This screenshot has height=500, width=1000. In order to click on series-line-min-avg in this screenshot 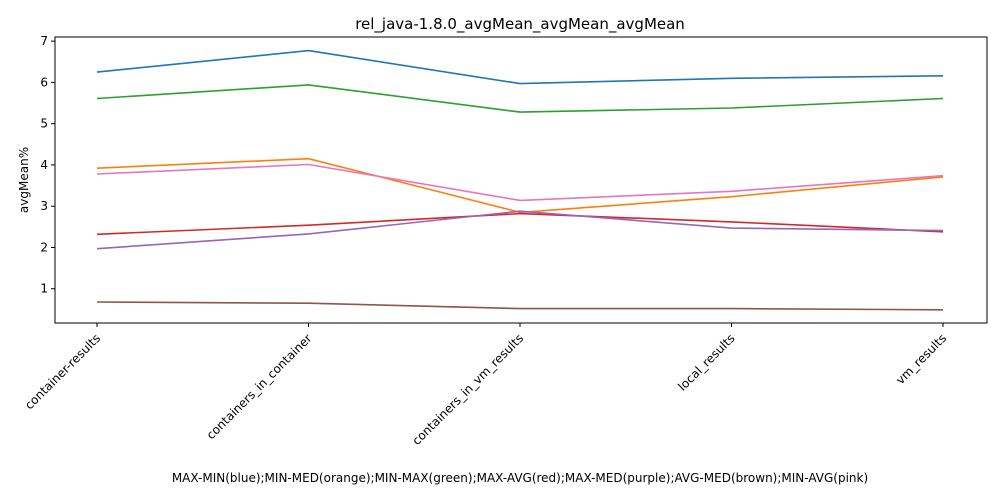, I will do `click(520, 183)`.